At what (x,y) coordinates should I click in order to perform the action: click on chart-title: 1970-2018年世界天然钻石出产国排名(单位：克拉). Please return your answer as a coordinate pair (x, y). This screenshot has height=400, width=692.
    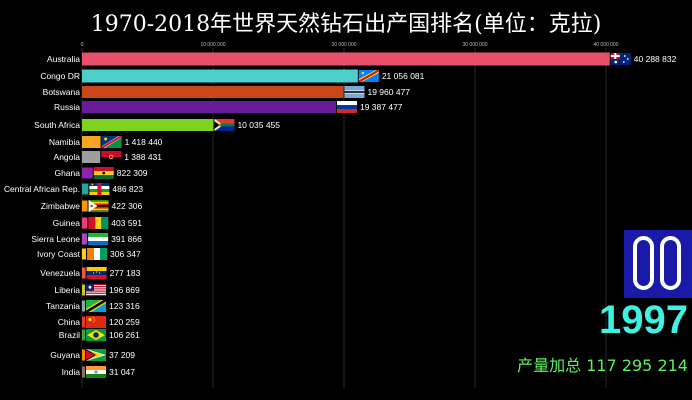
    Looking at the image, I should click on (346, 24).